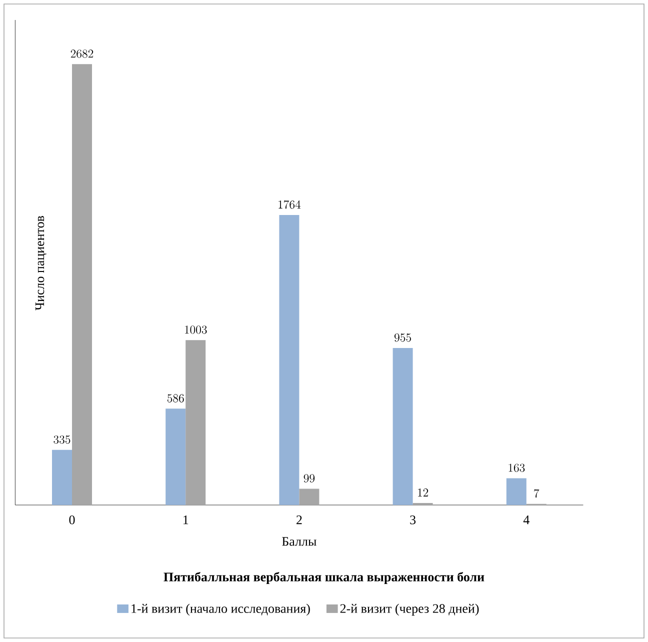 This screenshot has width=648, height=642. I want to click on legend-label: 2-й визит (через 28 дней), so click(409, 610).